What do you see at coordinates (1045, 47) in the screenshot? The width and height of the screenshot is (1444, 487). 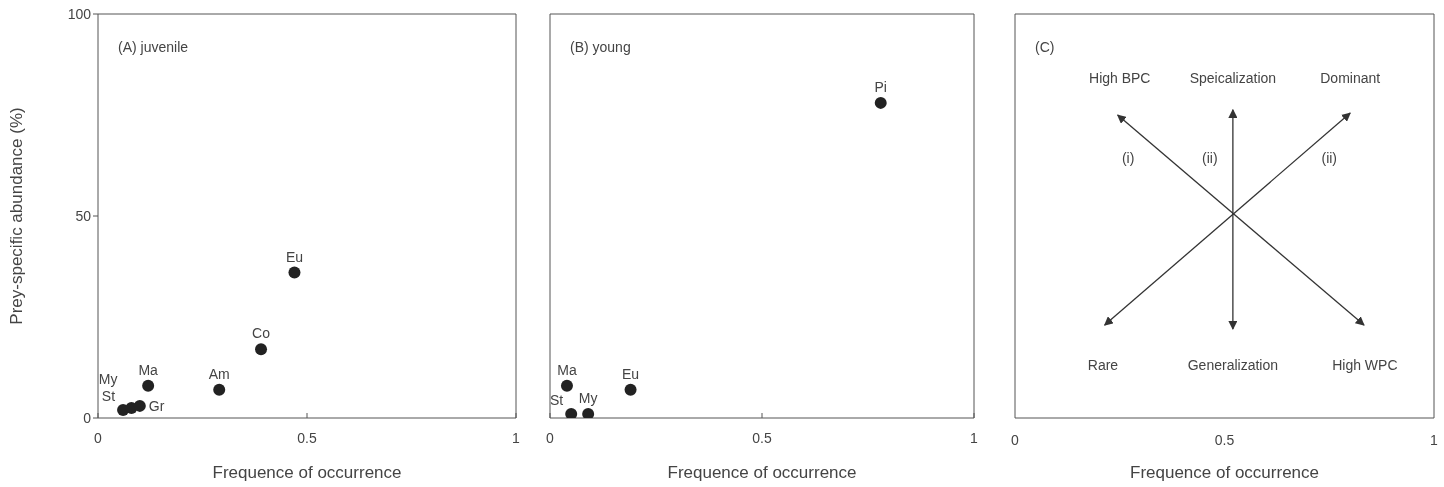 I see `text: (C)` at bounding box center [1045, 47].